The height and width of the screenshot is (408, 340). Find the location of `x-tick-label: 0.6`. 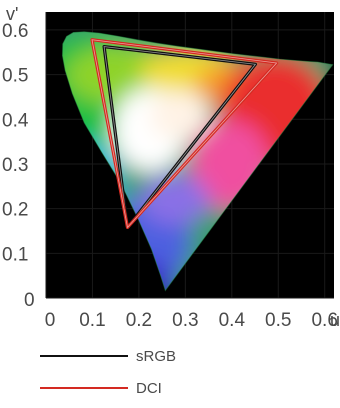

x-tick-label: 0.6 is located at coordinates (324, 320).